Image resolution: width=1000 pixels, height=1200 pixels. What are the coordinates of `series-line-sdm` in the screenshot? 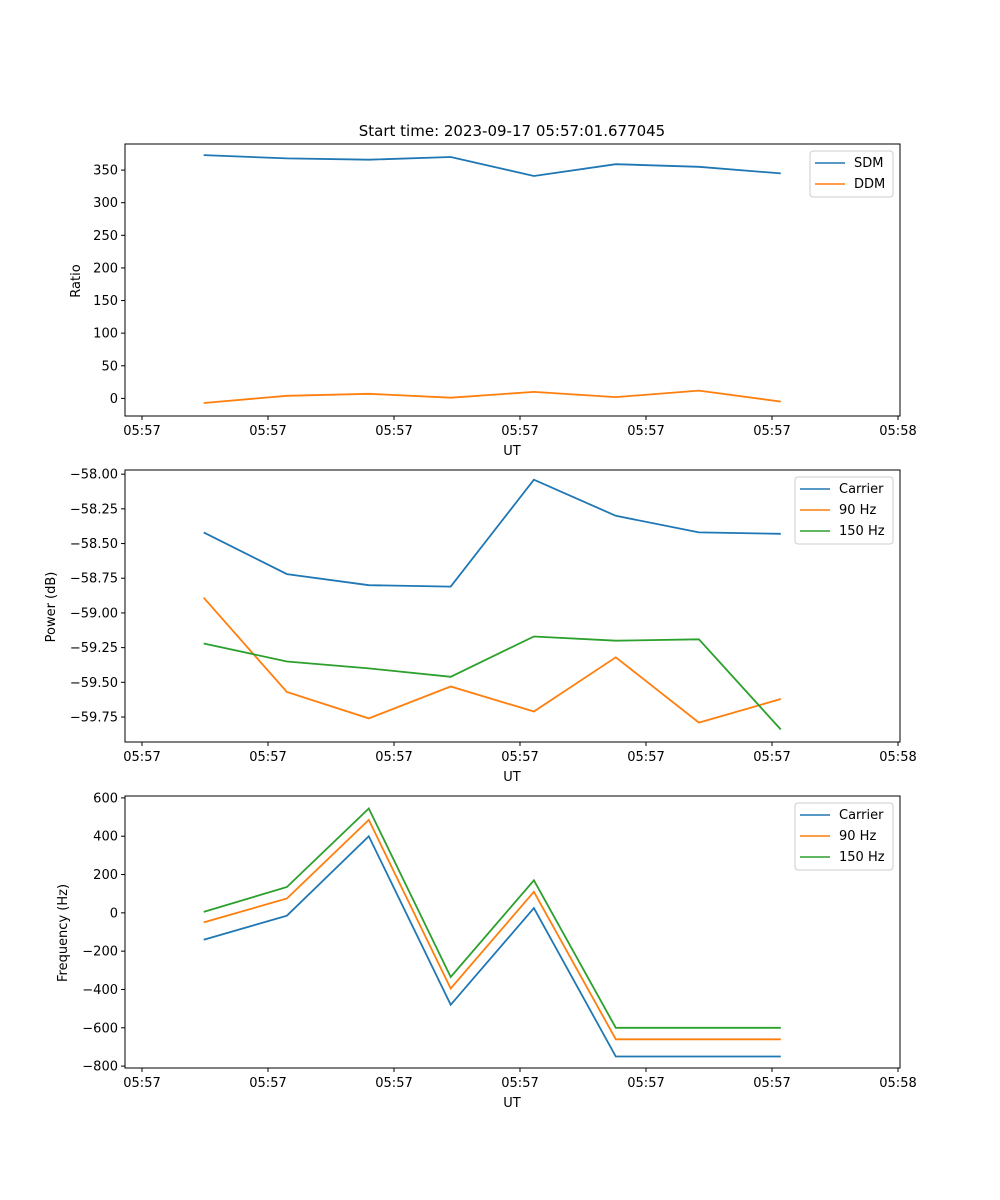 It's located at (492, 165).